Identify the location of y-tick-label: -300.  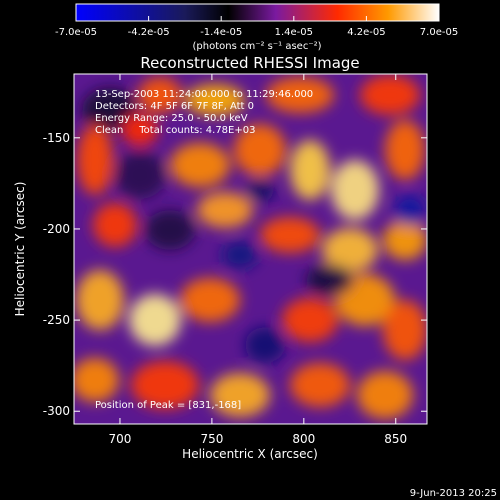
(56, 411).